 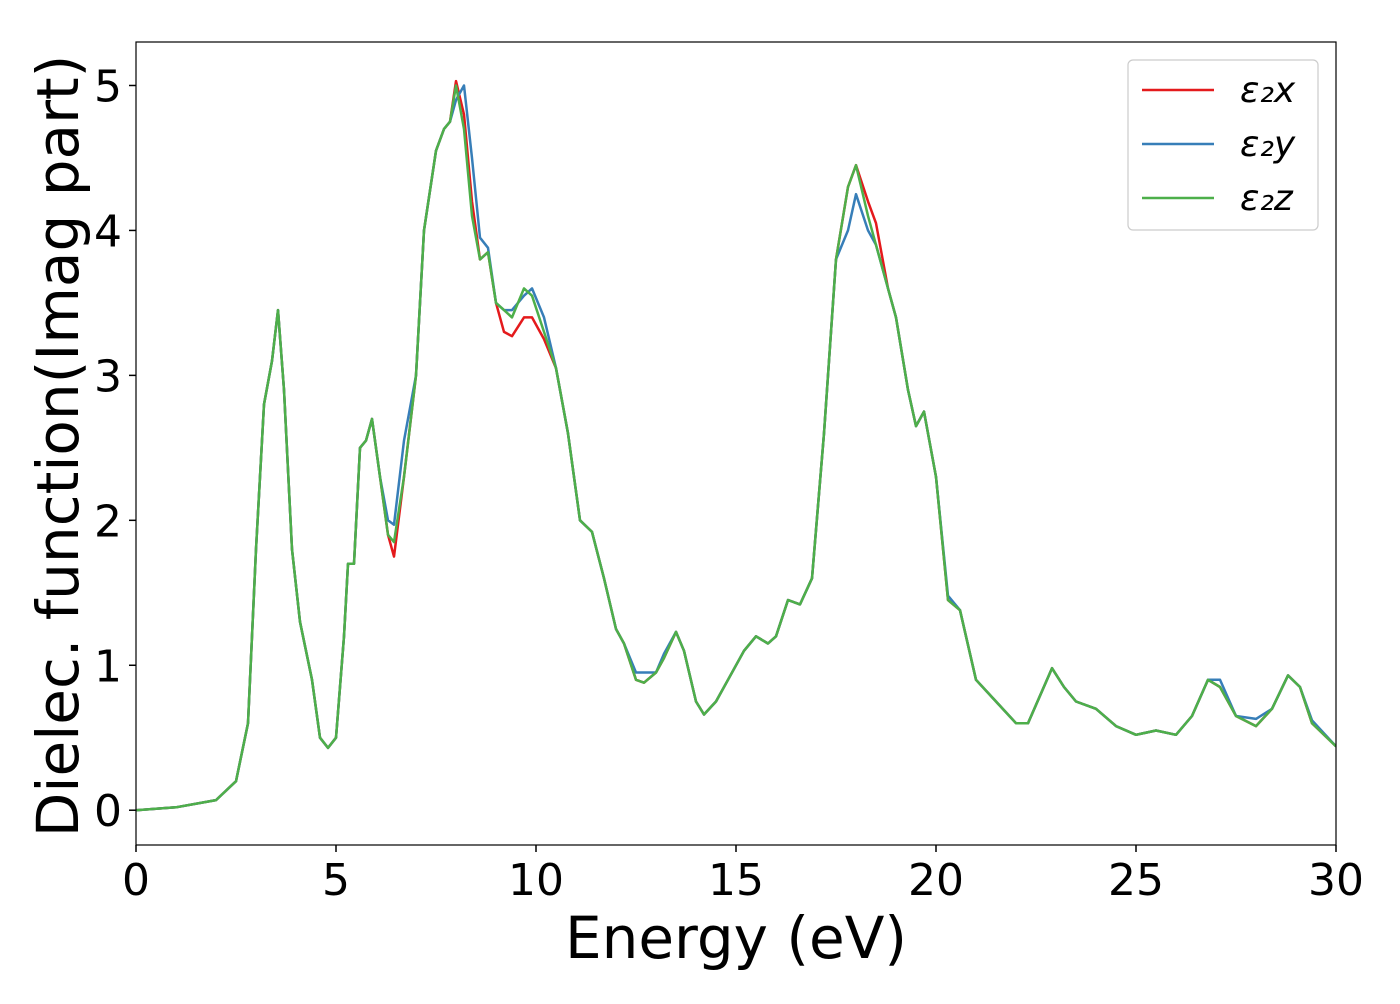 I want to click on legend-label: ε₂y, so click(x=1268, y=144).